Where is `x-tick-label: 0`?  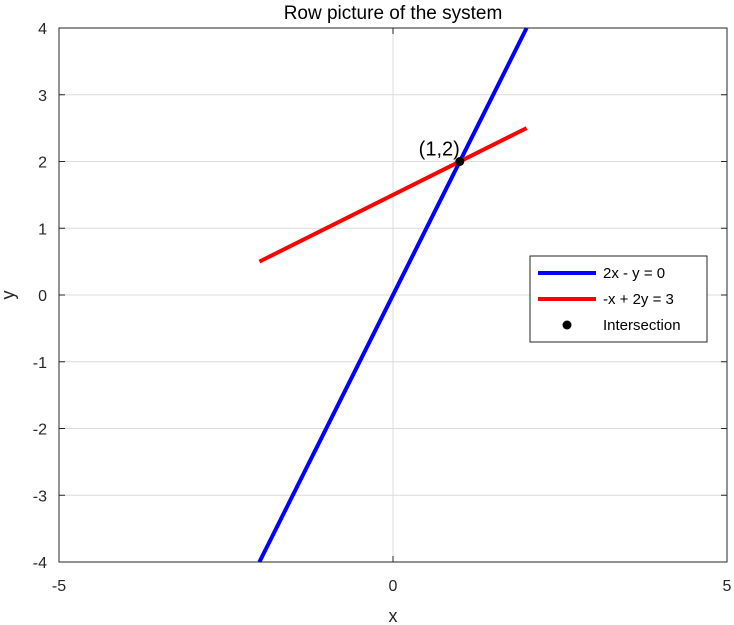 x-tick-label: 0 is located at coordinates (393, 586).